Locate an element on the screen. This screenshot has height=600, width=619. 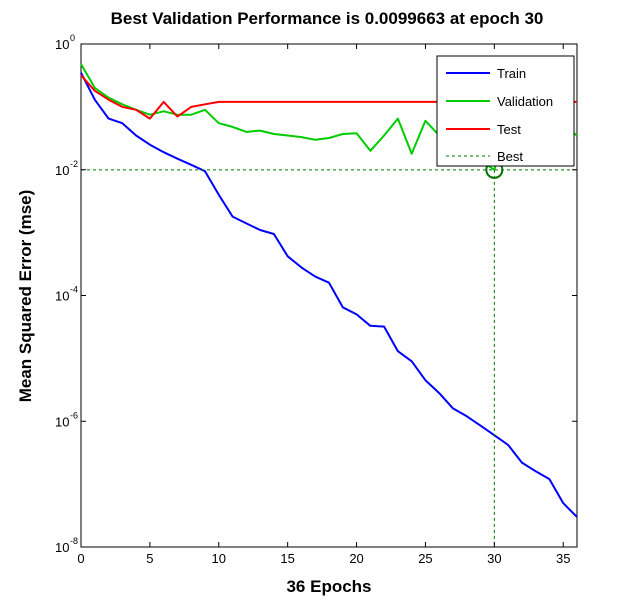
x-tick-label: 20 is located at coordinates (356, 558).